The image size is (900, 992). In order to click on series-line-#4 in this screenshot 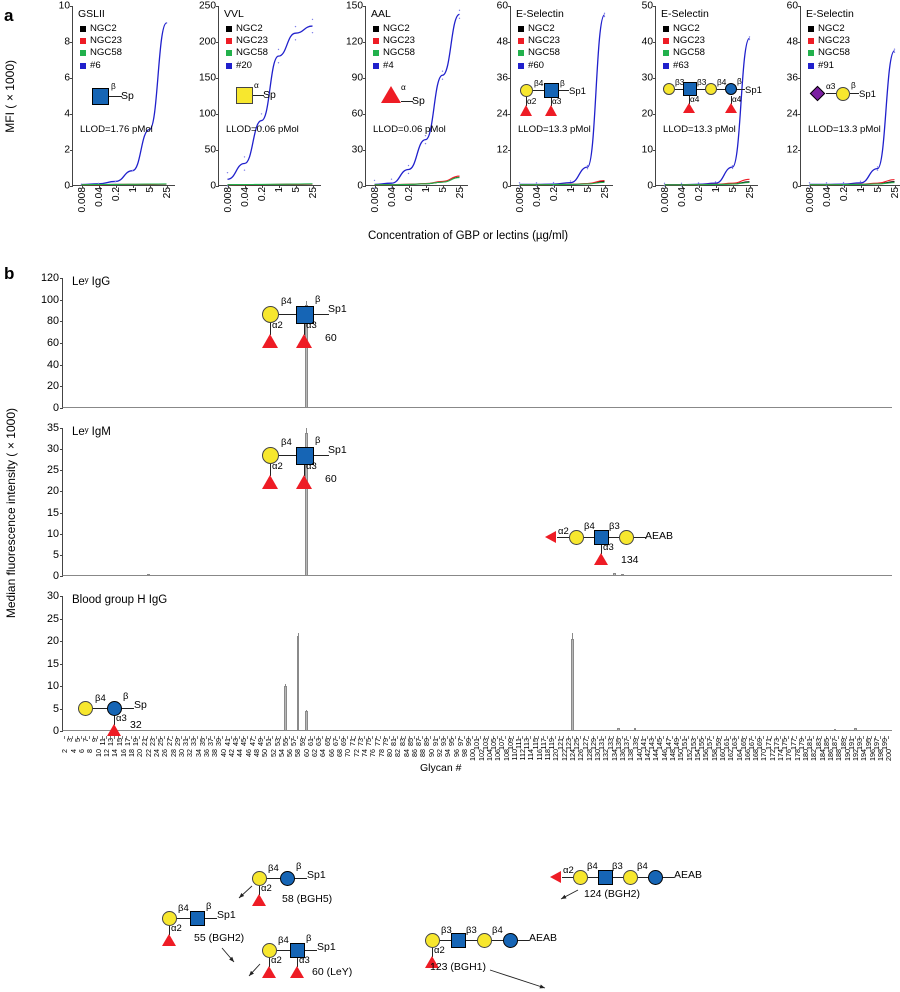, I will do `click(417, 99)`.